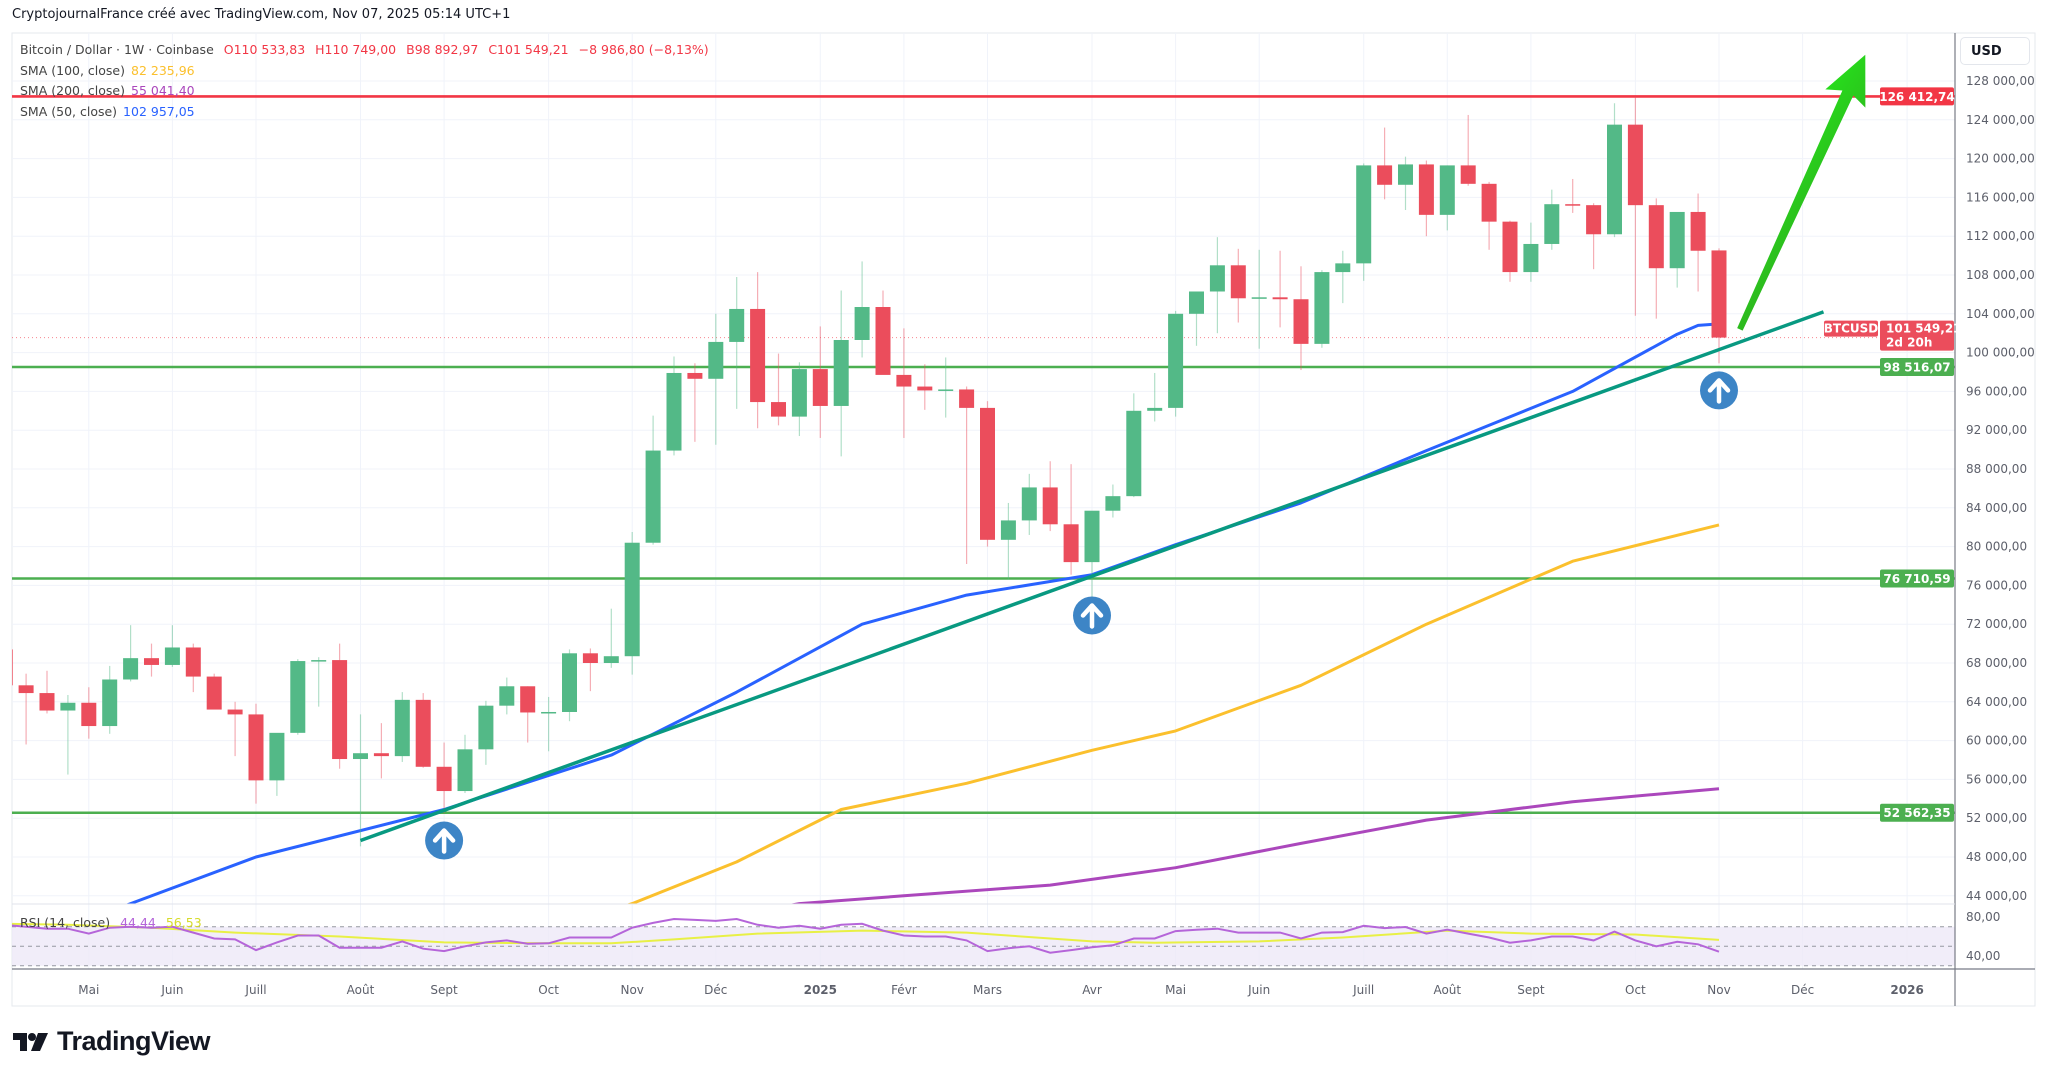 This screenshot has height=1077, width=2048. What do you see at coordinates (1995, 51) in the screenshot?
I see `currency-selector: USD` at bounding box center [1995, 51].